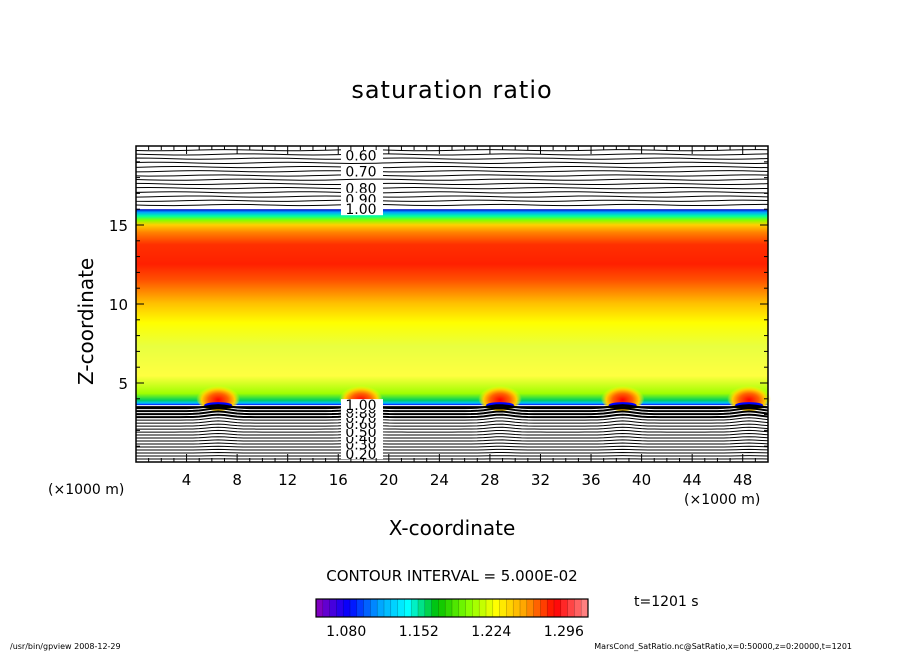 The height and width of the screenshot is (654, 904). What do you see at coordinates (742, 480) in the screenshot?
I see `x-tick-label: 48` at bounding box center [742, 480].